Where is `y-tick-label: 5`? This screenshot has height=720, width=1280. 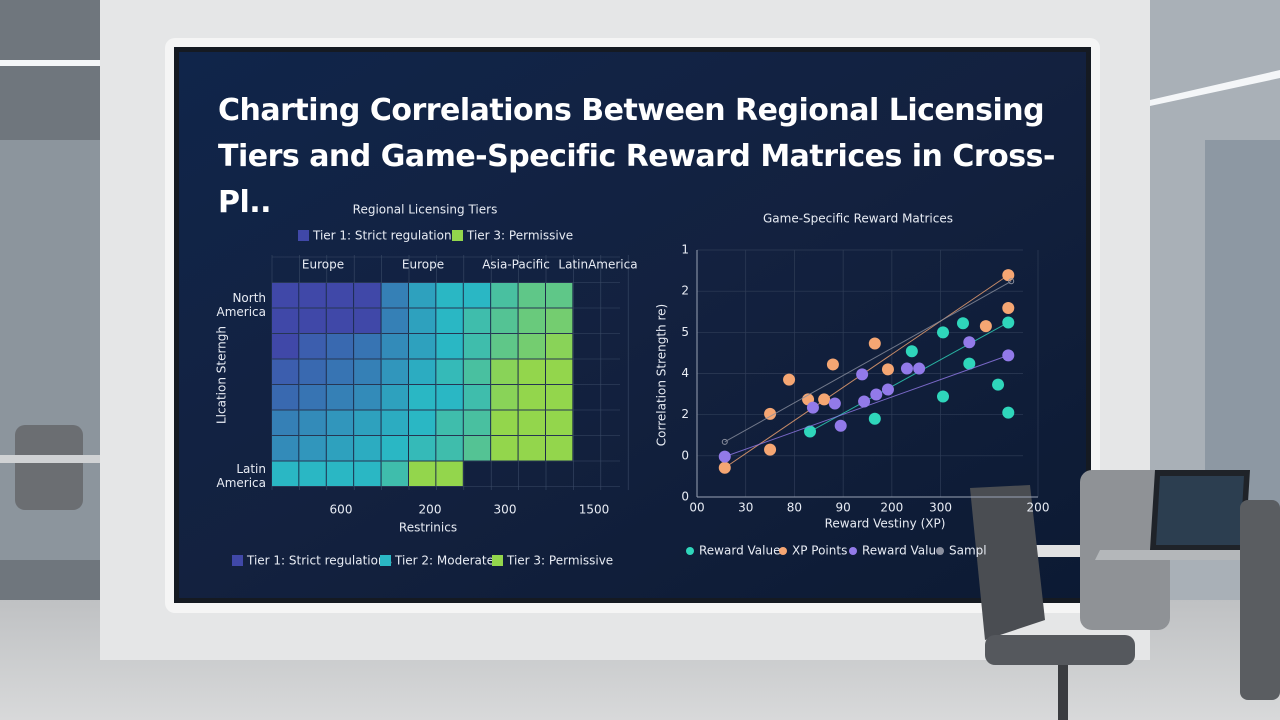 y-tick-label: 5 is located at coordinates (685, 332).